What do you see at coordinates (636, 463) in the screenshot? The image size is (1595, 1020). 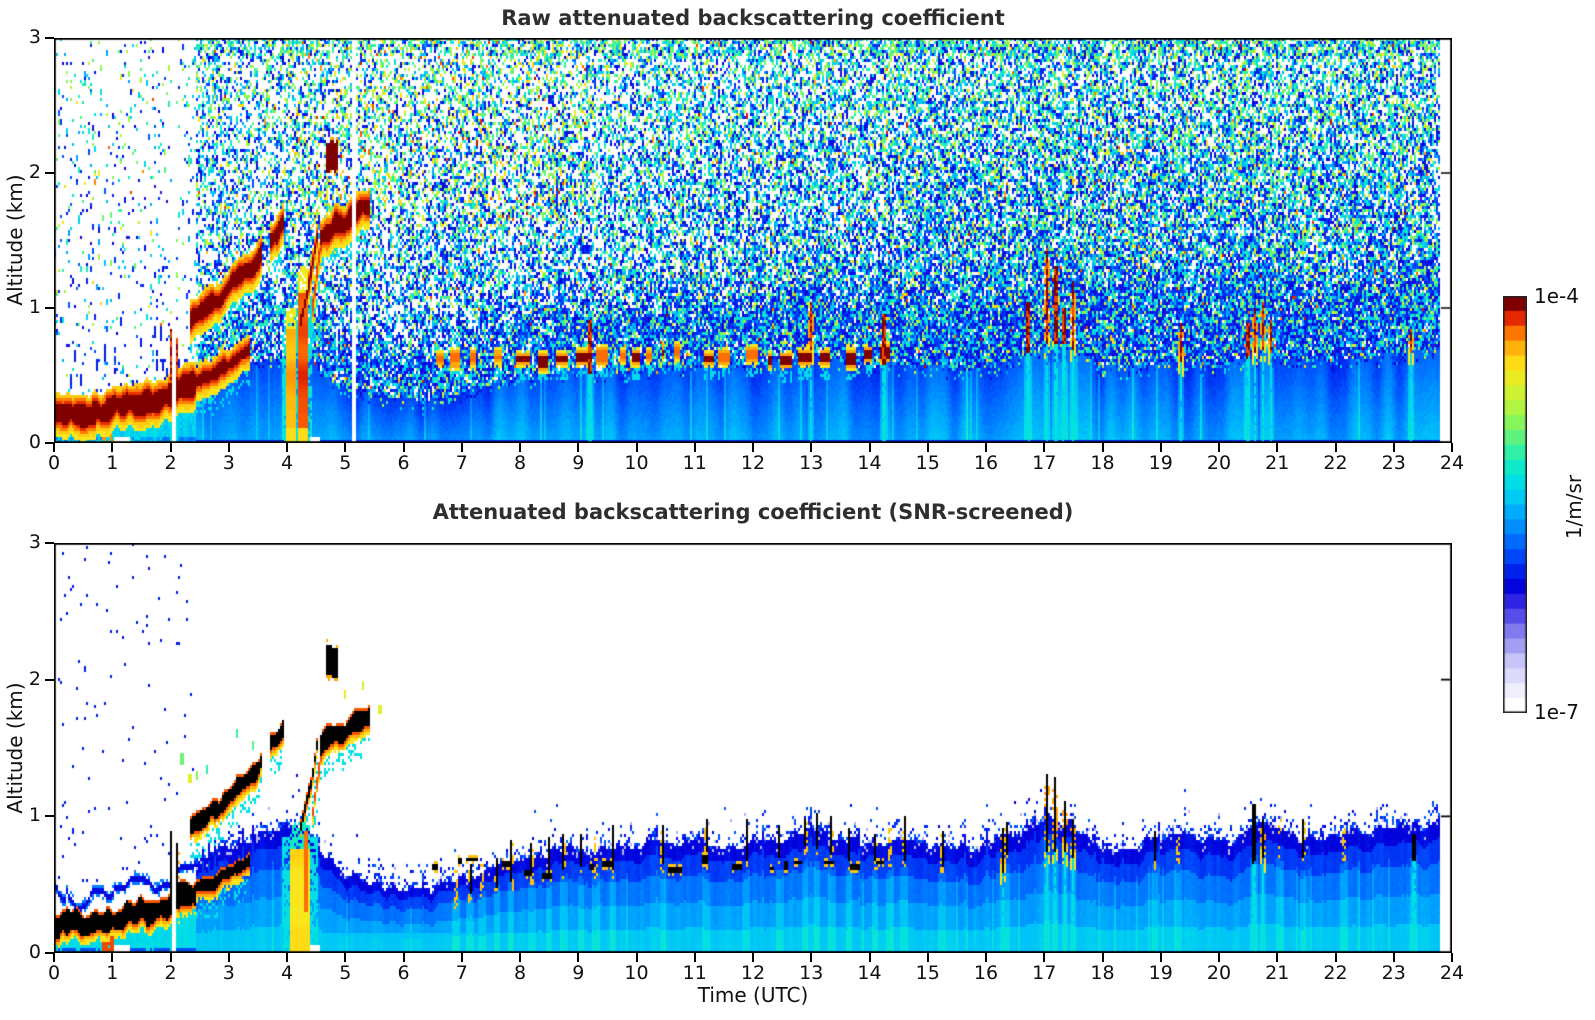 I see `x-tick-label: 10` at bounding box center [636, 463].